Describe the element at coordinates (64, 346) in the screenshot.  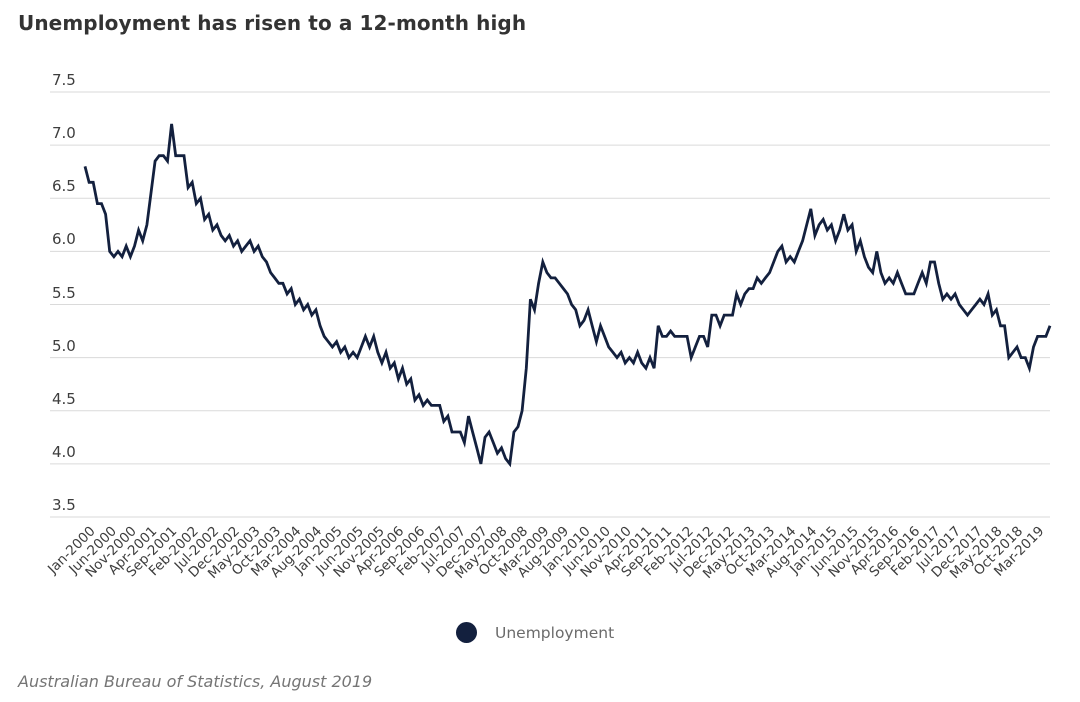
I see `y-axis-label: 5.0` at that location.